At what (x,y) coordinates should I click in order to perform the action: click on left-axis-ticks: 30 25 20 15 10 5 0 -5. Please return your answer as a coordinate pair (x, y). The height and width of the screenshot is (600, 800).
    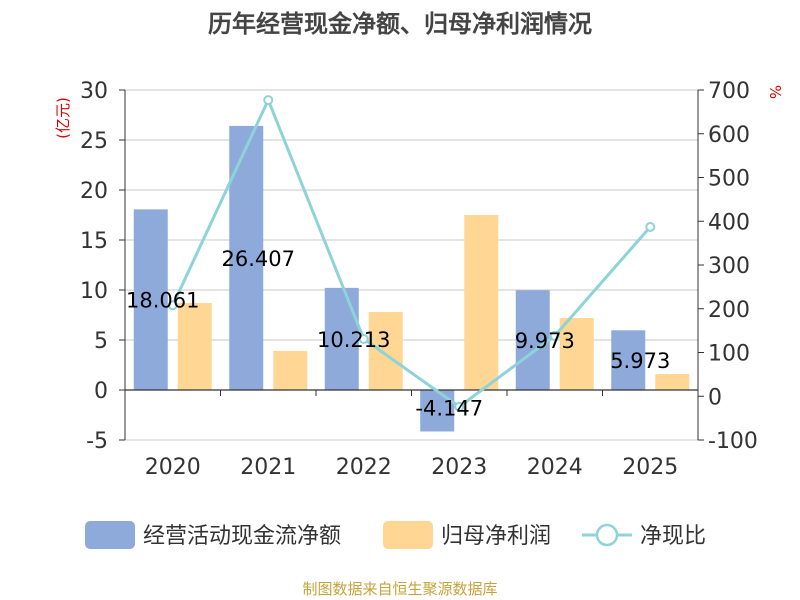
    Looking at the image, I should click on (94, 266).